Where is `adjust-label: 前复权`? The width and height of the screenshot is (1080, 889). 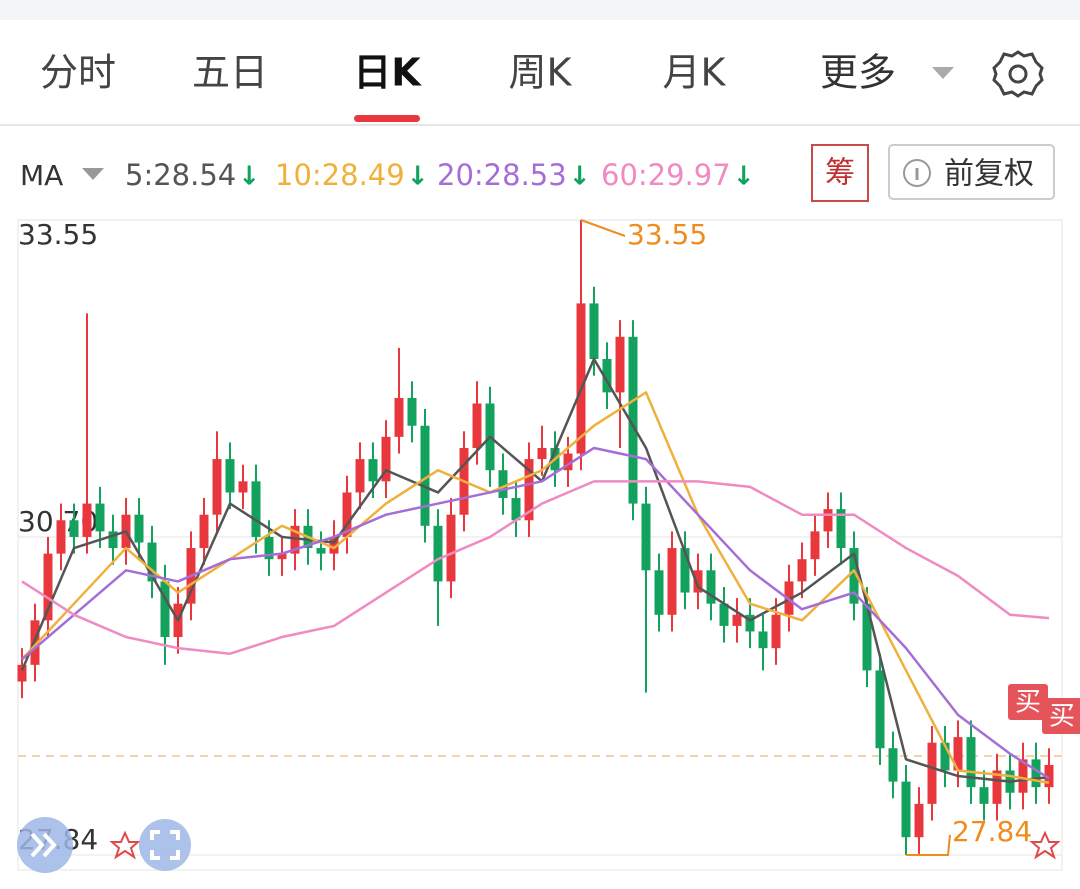 adjust-label: 前复权 is located at coordinates (989, 174).